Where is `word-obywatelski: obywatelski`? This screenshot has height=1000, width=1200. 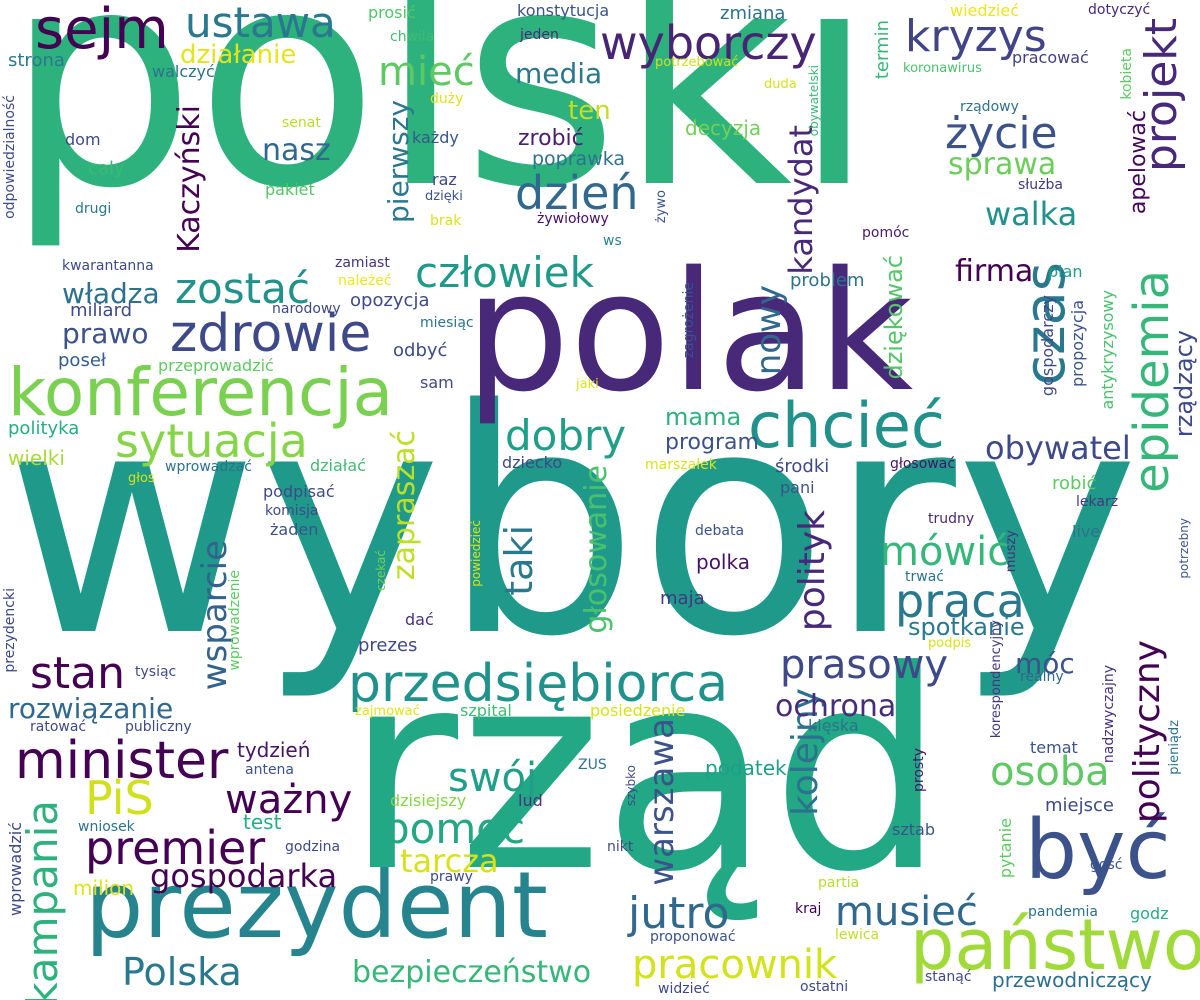
word-obywatelski: obywatelski is located at coordinates (814, 101).